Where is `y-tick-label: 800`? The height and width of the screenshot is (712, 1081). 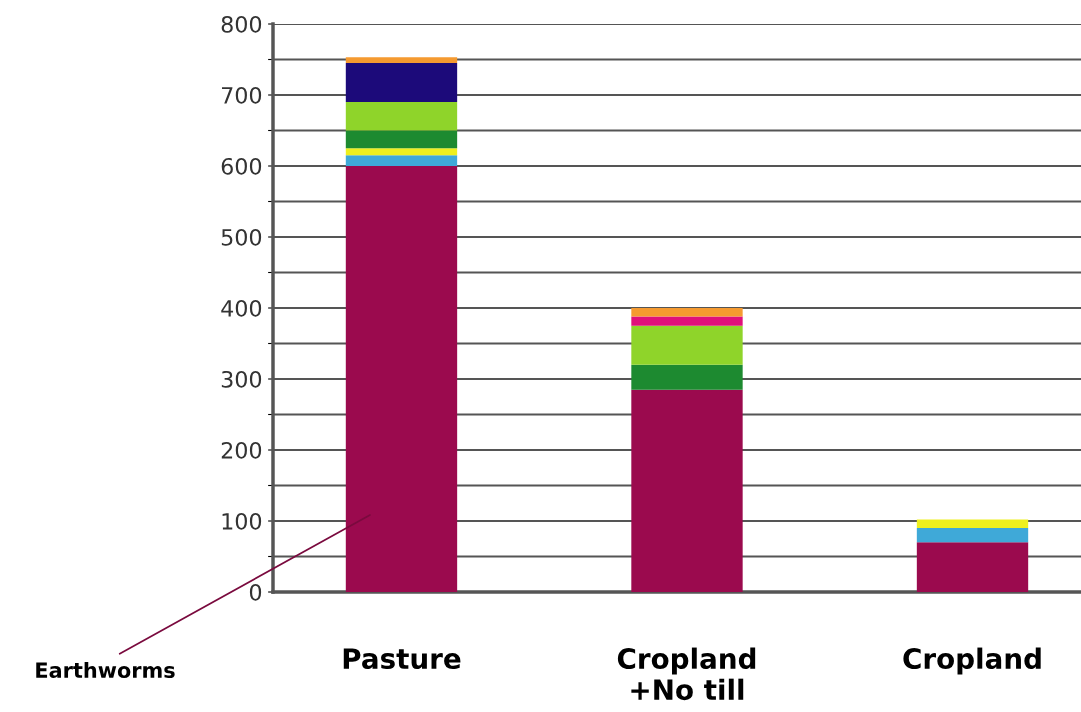 y-tick-label: 800 is located at coordinates (241, 24).